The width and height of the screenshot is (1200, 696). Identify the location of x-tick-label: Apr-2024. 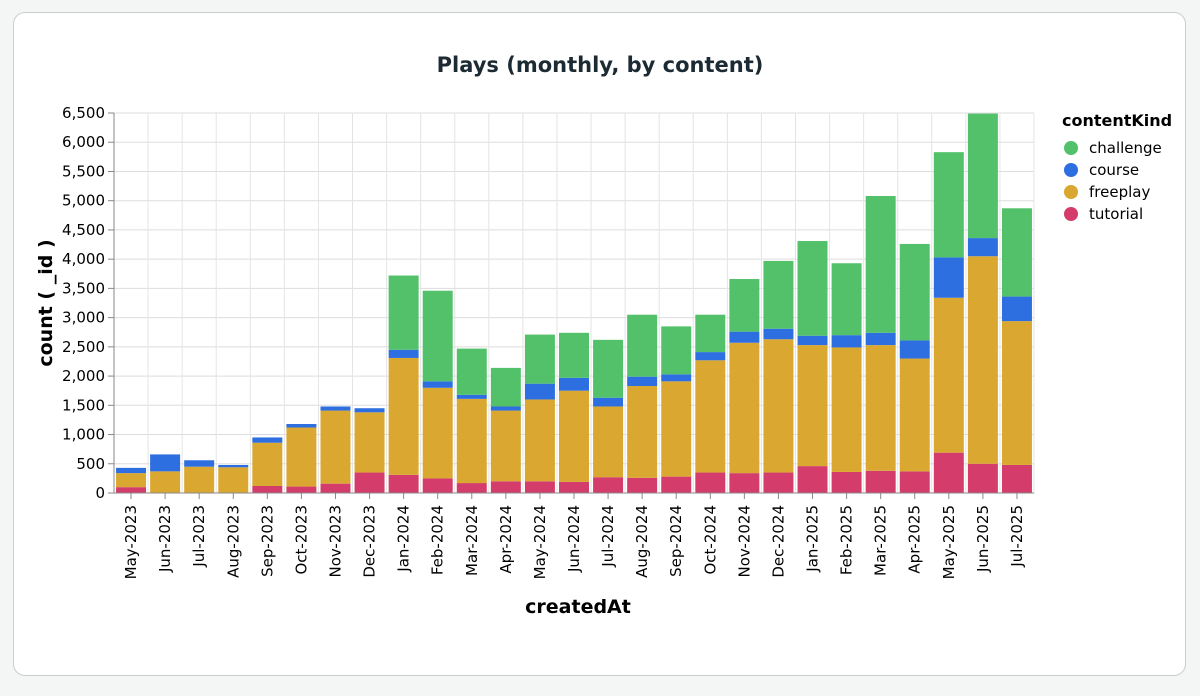
(506, 539).